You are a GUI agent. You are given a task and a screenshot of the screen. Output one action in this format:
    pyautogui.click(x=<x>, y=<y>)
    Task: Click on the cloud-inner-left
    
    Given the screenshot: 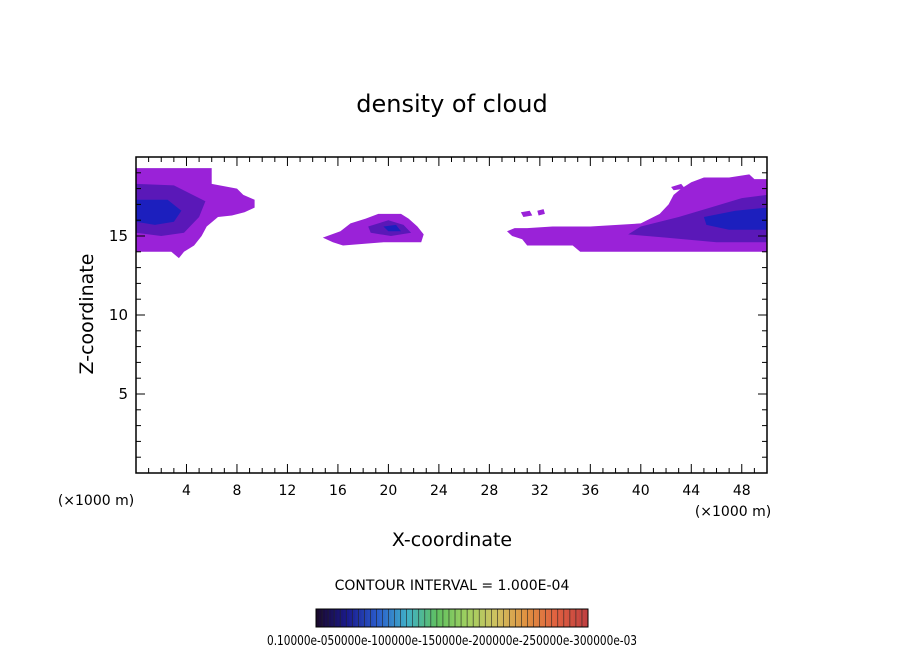 What is the action you would take?
    pyautogui.click(x=159, y=212)
    